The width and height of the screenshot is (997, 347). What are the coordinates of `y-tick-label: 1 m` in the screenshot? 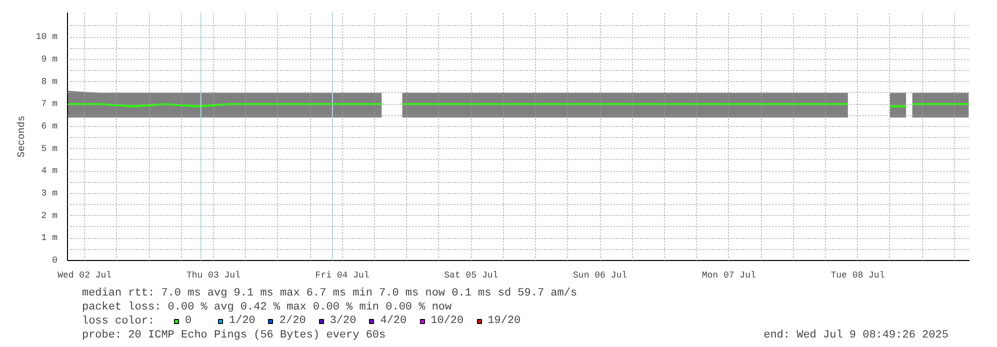 It's located at (49, 238).